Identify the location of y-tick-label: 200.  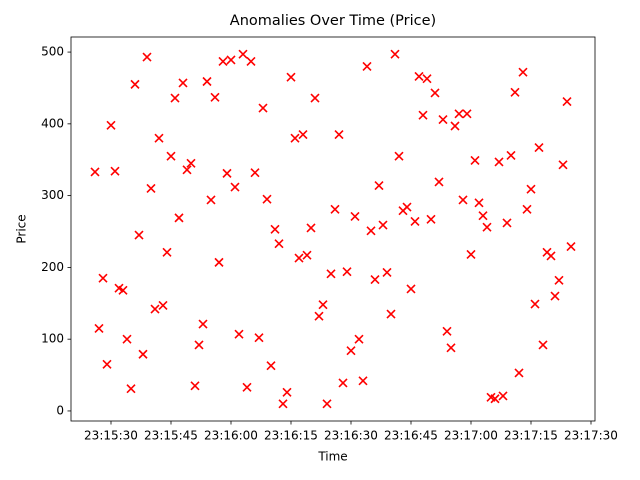
(52, 267).